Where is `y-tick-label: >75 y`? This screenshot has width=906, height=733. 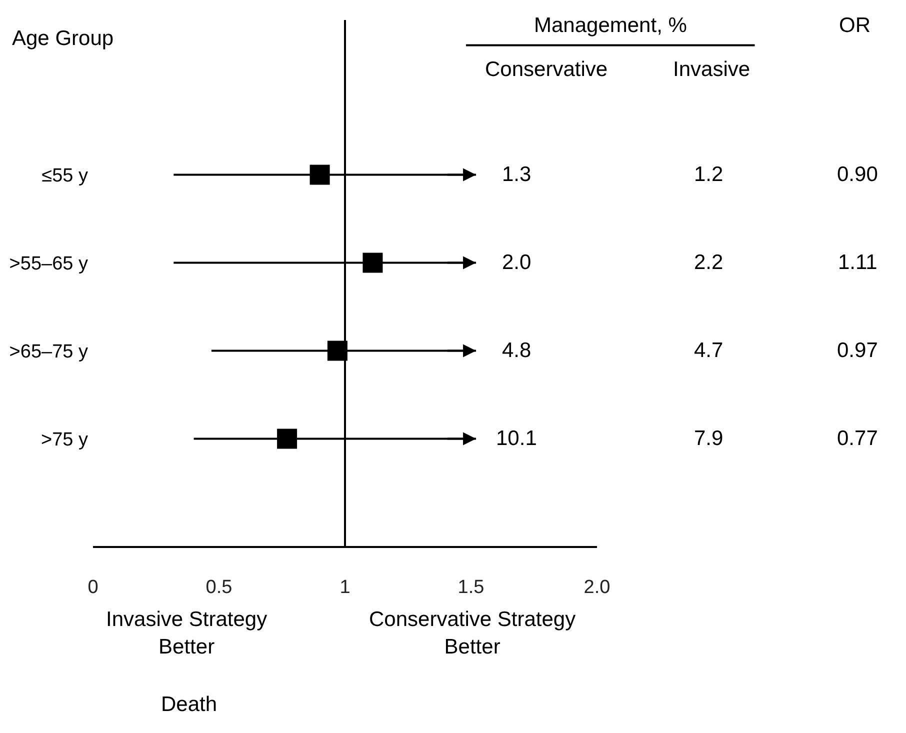 y-tick-label: >75 y is located at coordinates (64, 439).